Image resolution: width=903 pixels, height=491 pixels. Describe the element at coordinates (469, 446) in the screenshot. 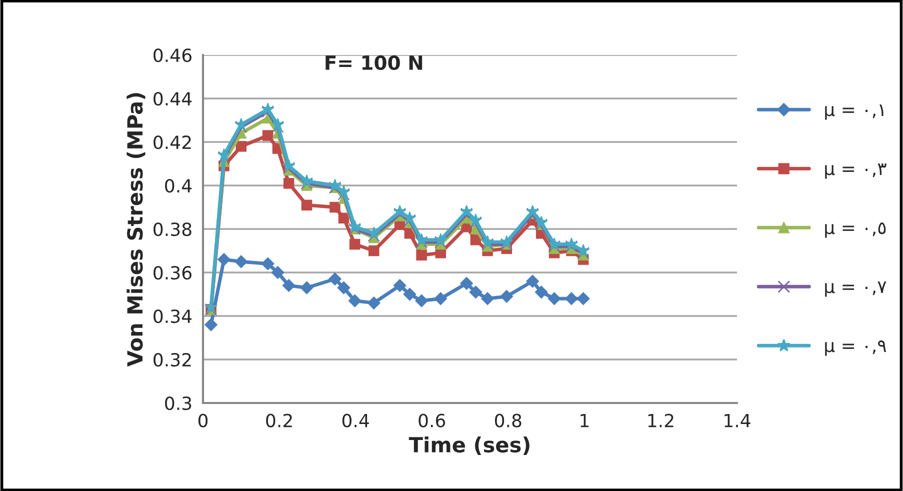

I see `x-axis-title: Time (ses)` at that location.